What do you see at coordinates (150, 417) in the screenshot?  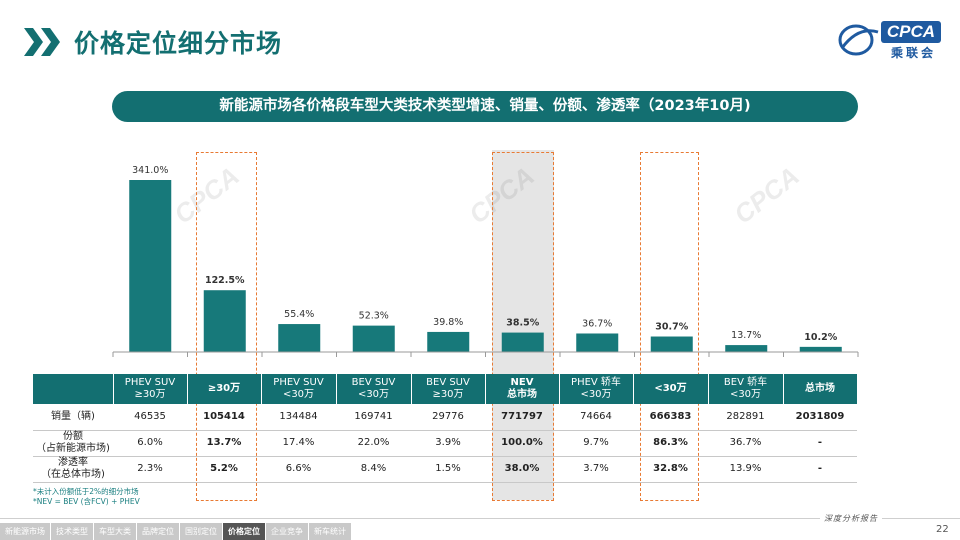 I see `table-cell: 46535` at bounding box center [150, 417].